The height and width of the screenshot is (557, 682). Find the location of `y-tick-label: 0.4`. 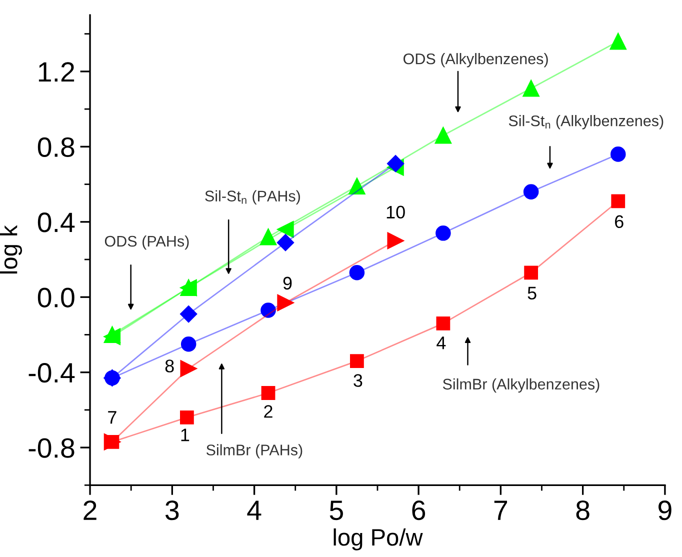

y-tick-label: 0.4 is located at coordinates (56, 222).